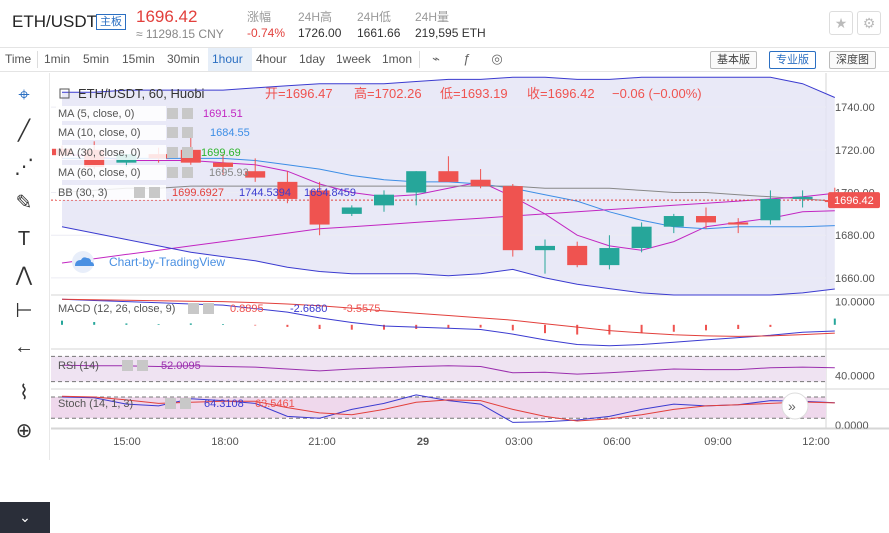 The height and width of the screenshot is (533, 889). Describe the element at coordinates (855, 236) in the screenshot. I see `y-tick-label: 1680.00` at that location.